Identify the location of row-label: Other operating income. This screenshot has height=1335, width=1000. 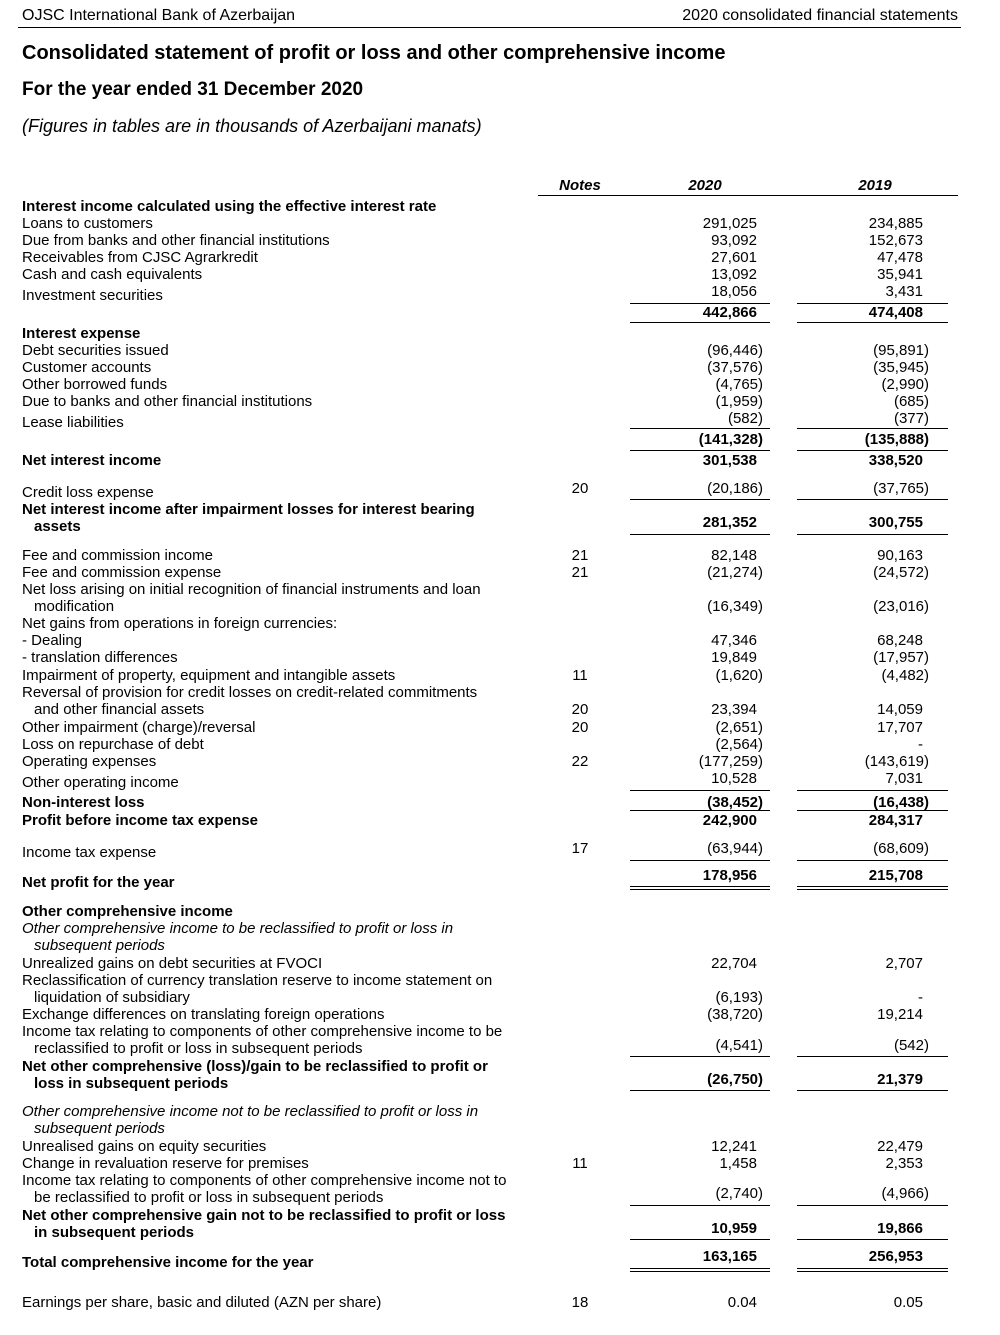
(100, 782).